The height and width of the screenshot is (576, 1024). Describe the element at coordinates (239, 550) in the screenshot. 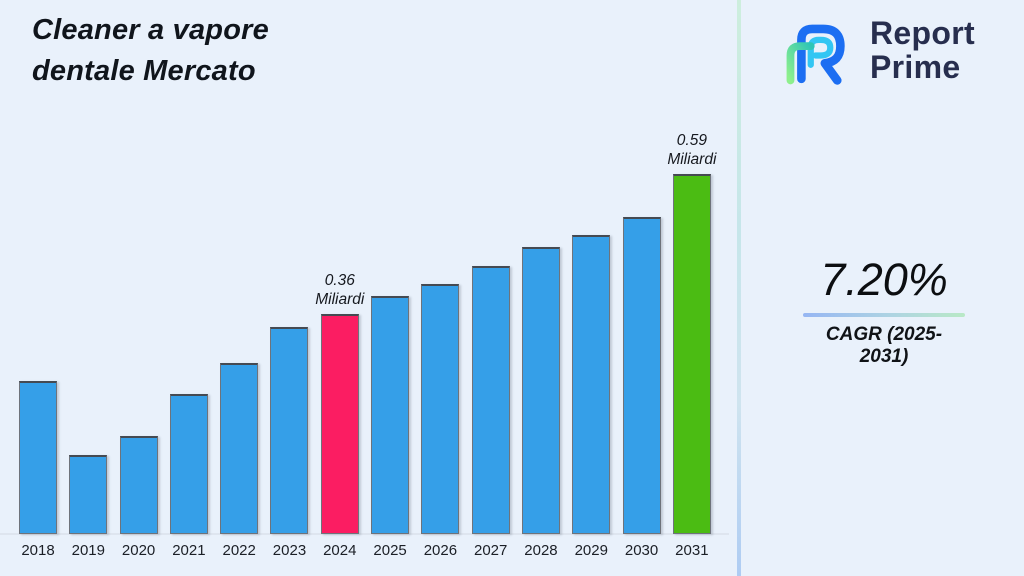

I see `x-axis-label-2022: 2022` at that location.